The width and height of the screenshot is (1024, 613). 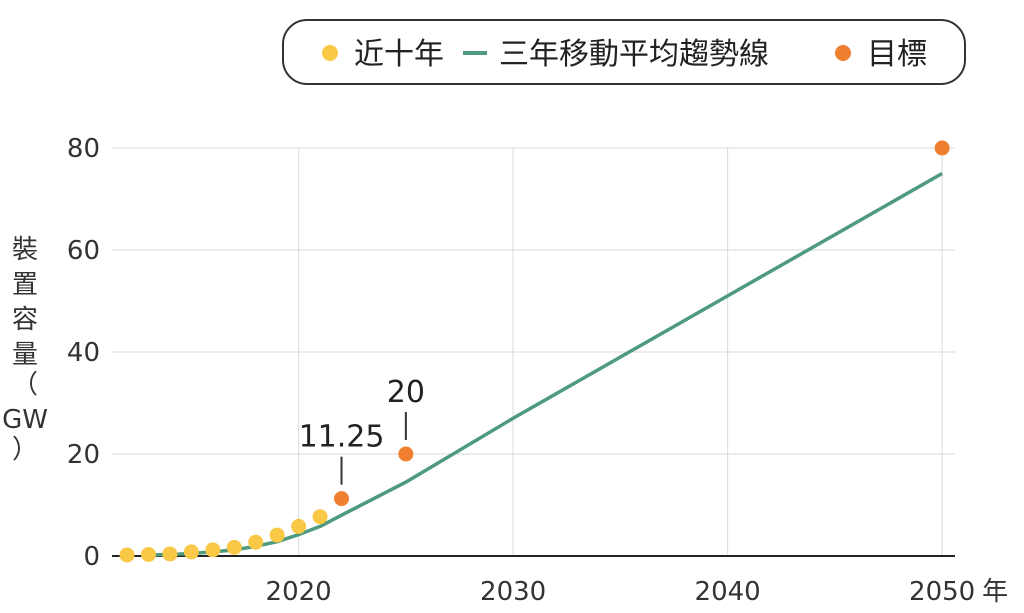 What do you see at coordinates (83, 251) in the screenshot?
I see `y-tick-label: 60` at bounding box center [83, 251].